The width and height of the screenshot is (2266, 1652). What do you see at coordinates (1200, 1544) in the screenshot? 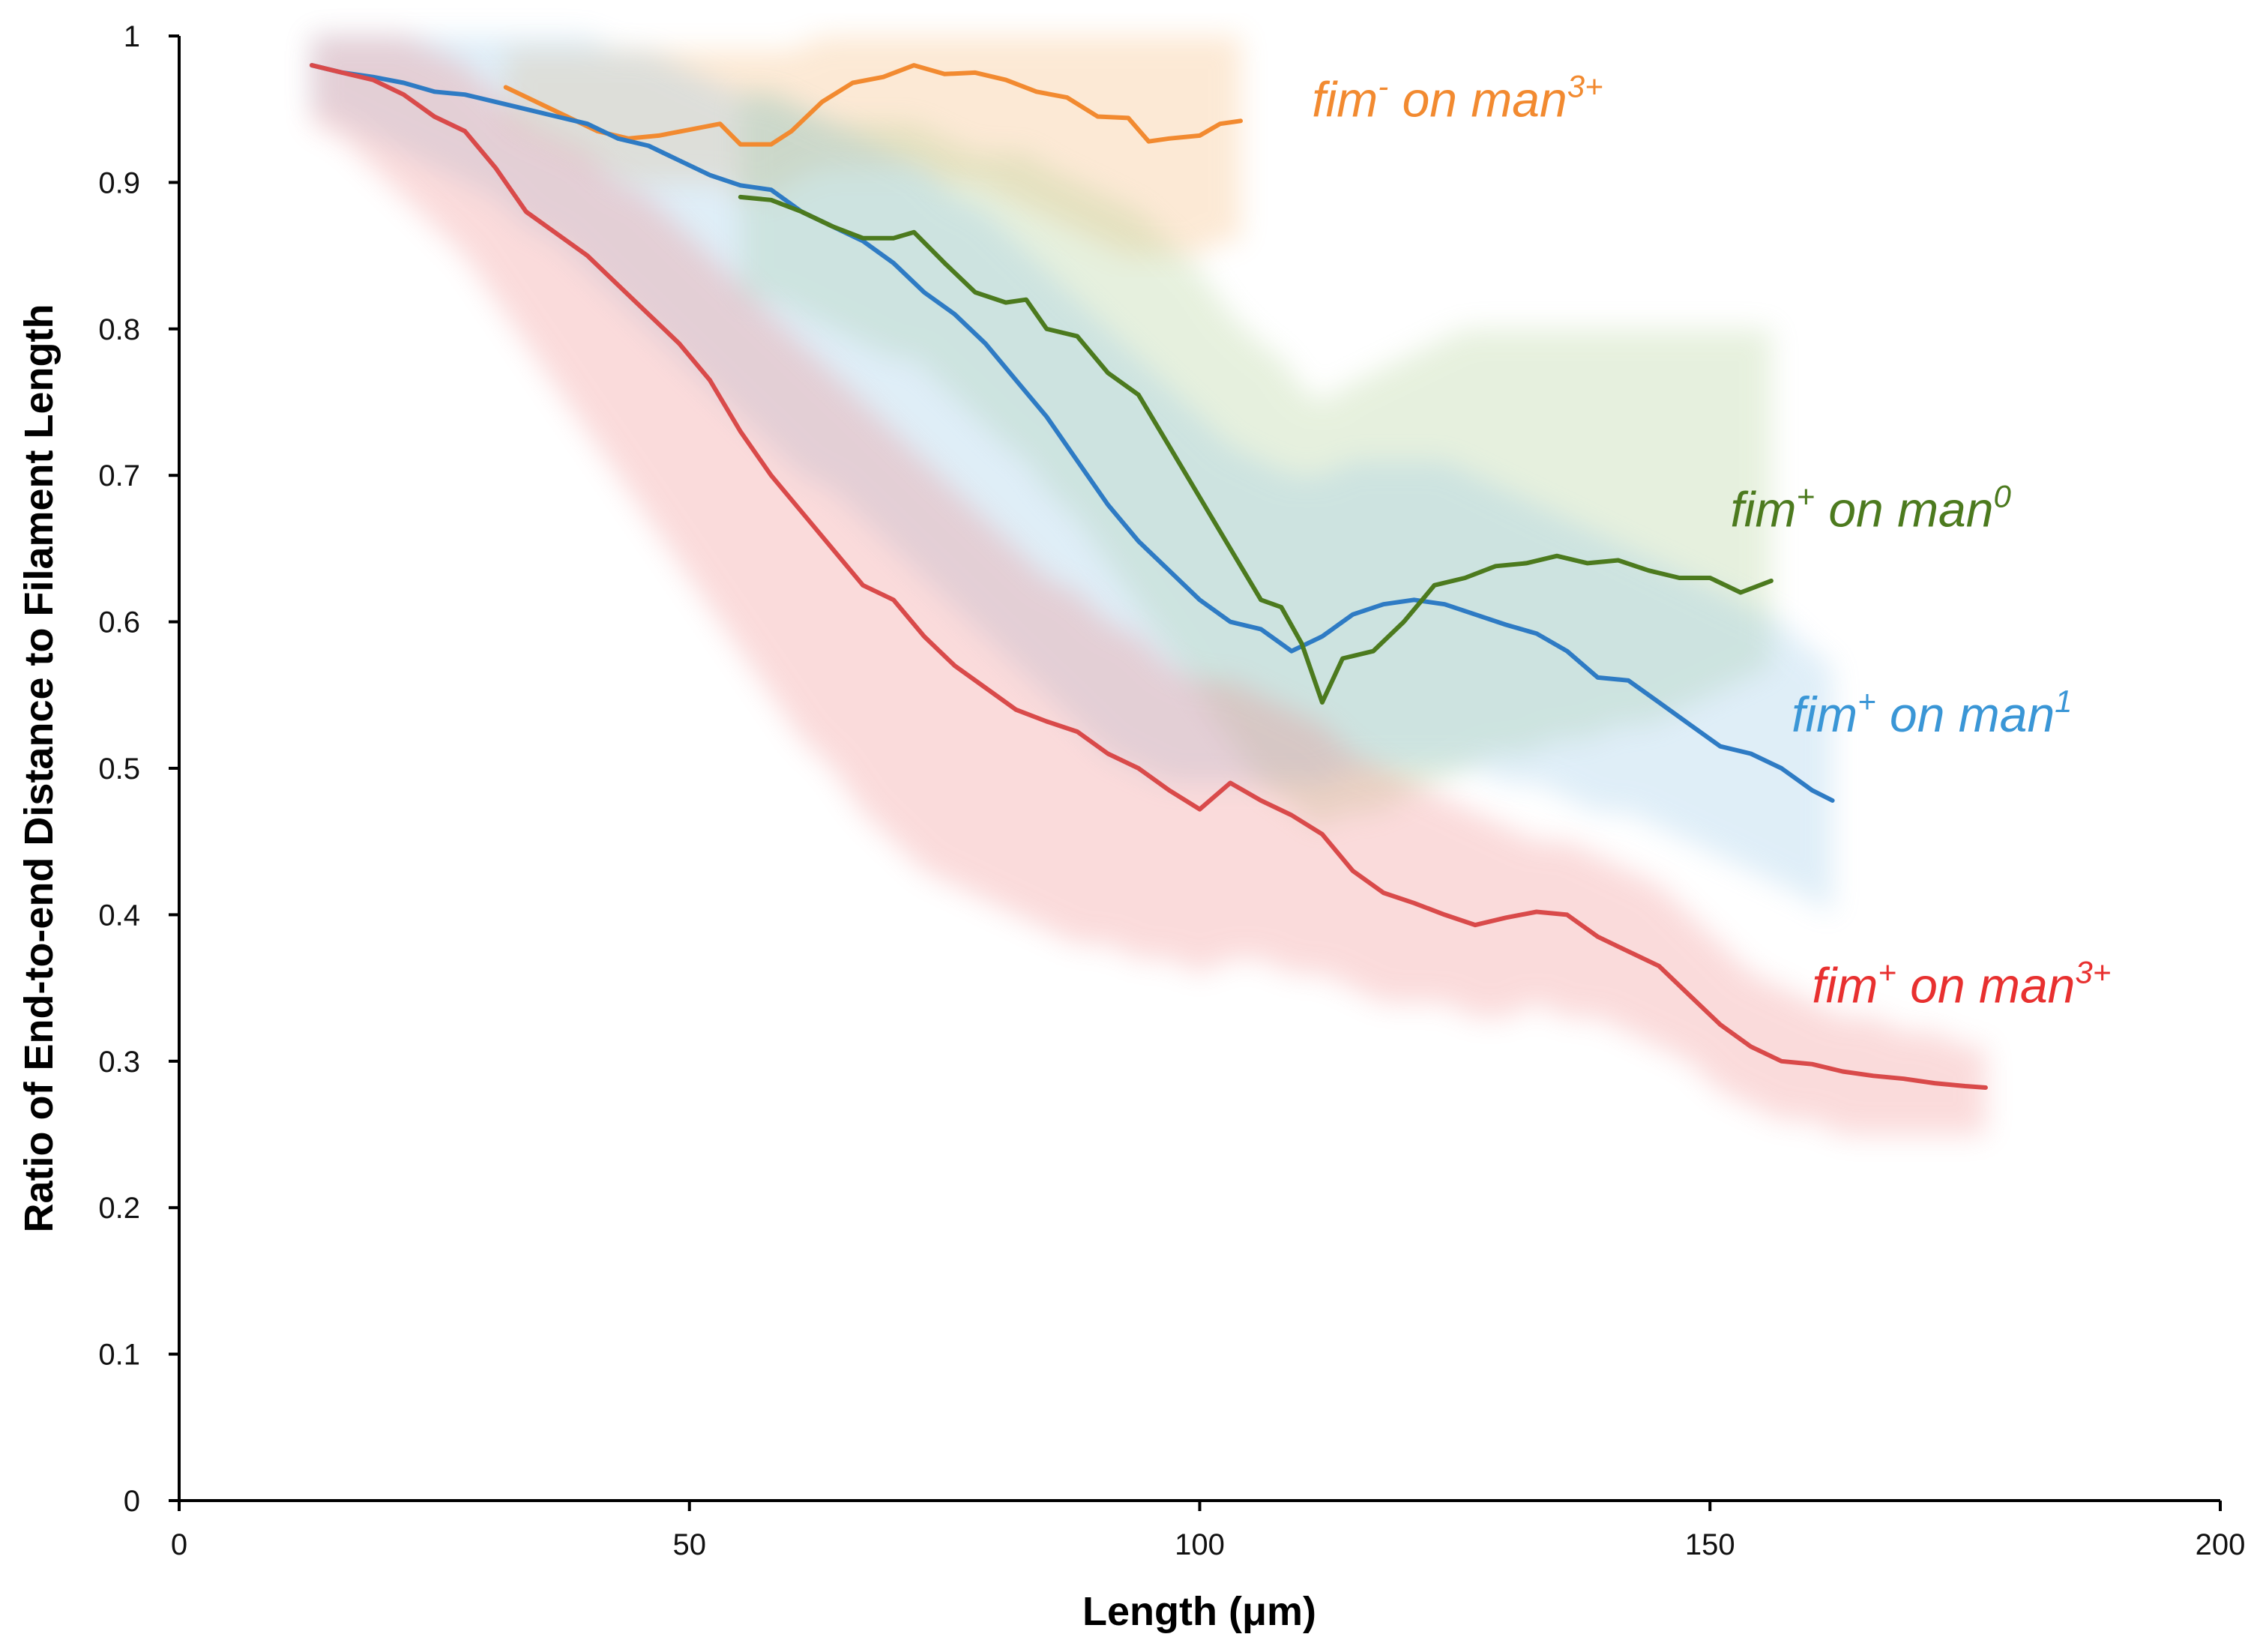
I see `x-tick-label: 100` at bounding box center [1200, 1544].